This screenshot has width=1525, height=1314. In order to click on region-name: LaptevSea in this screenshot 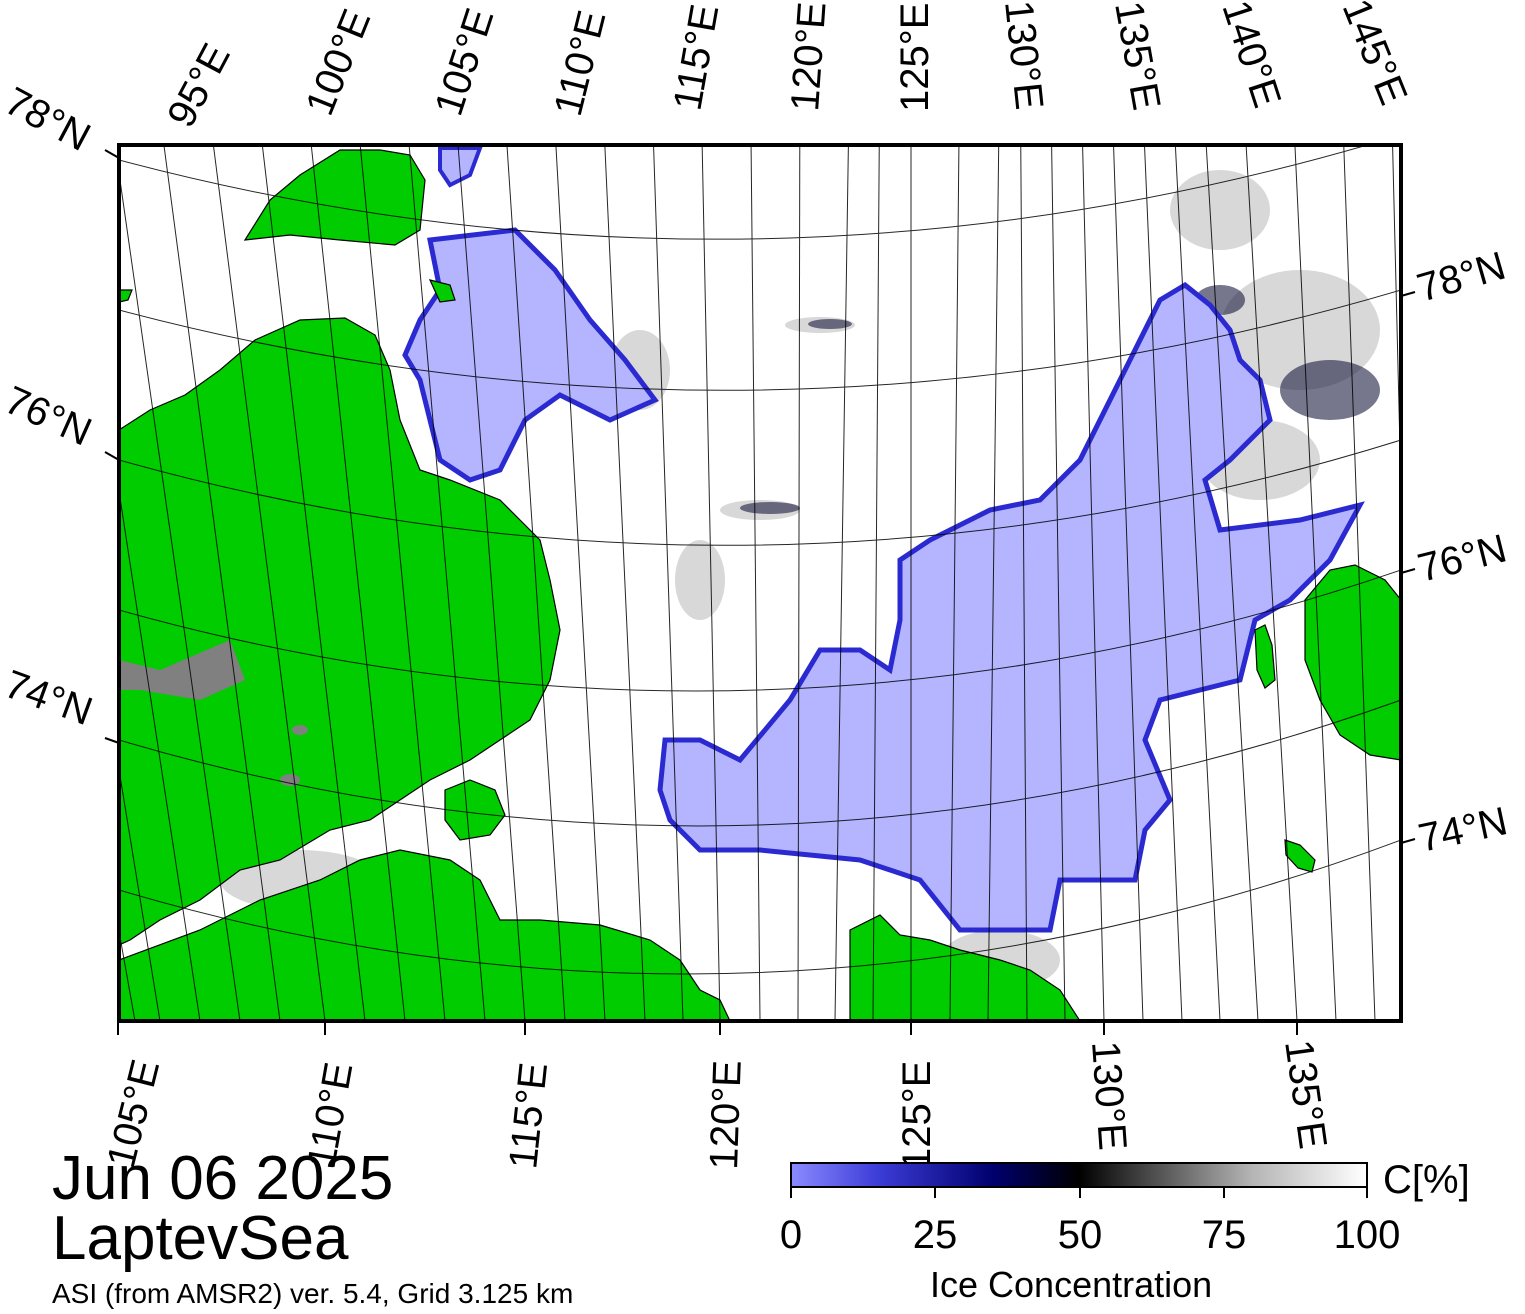, I will do `click(200, 1238)`.